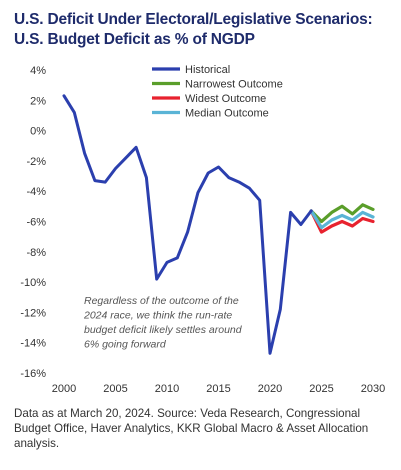 The width and height of the screenshot is (401, 470). What do you see at coordinates (270, 389) in the screenshot?
I see `x-tick-label: 2020` at bounding box center [270, 389].